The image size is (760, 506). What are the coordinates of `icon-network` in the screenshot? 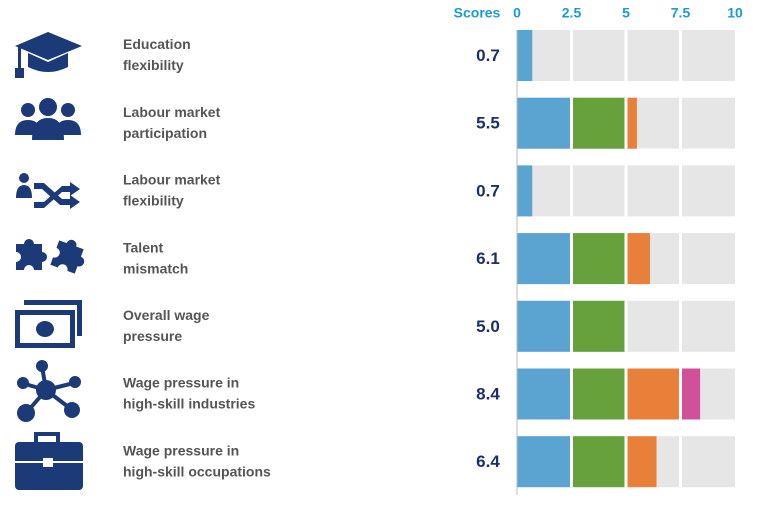 It's located at (49, 391).